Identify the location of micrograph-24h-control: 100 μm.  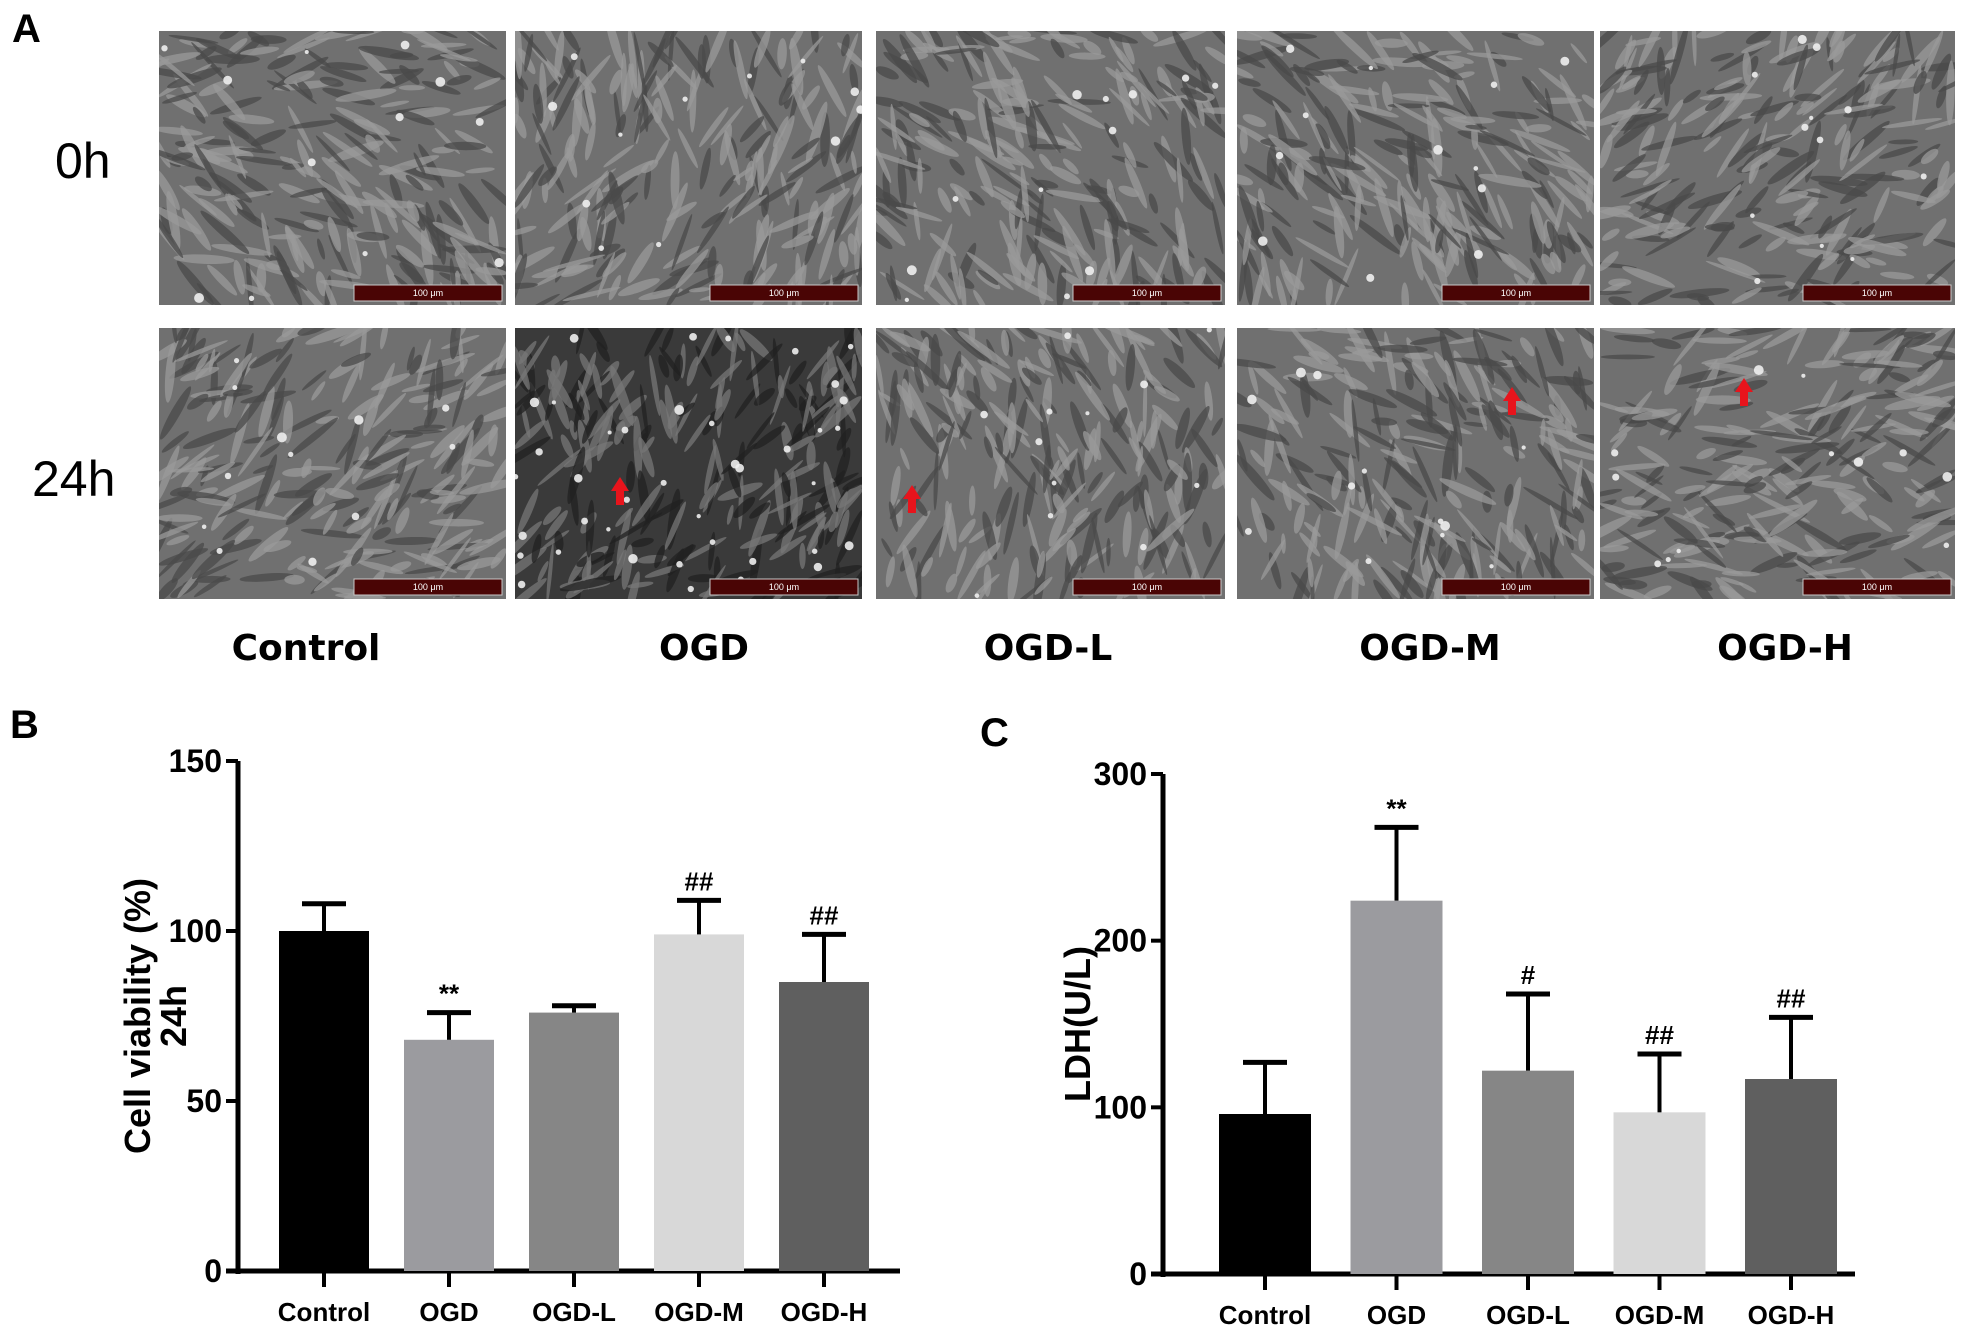
(332, 463).